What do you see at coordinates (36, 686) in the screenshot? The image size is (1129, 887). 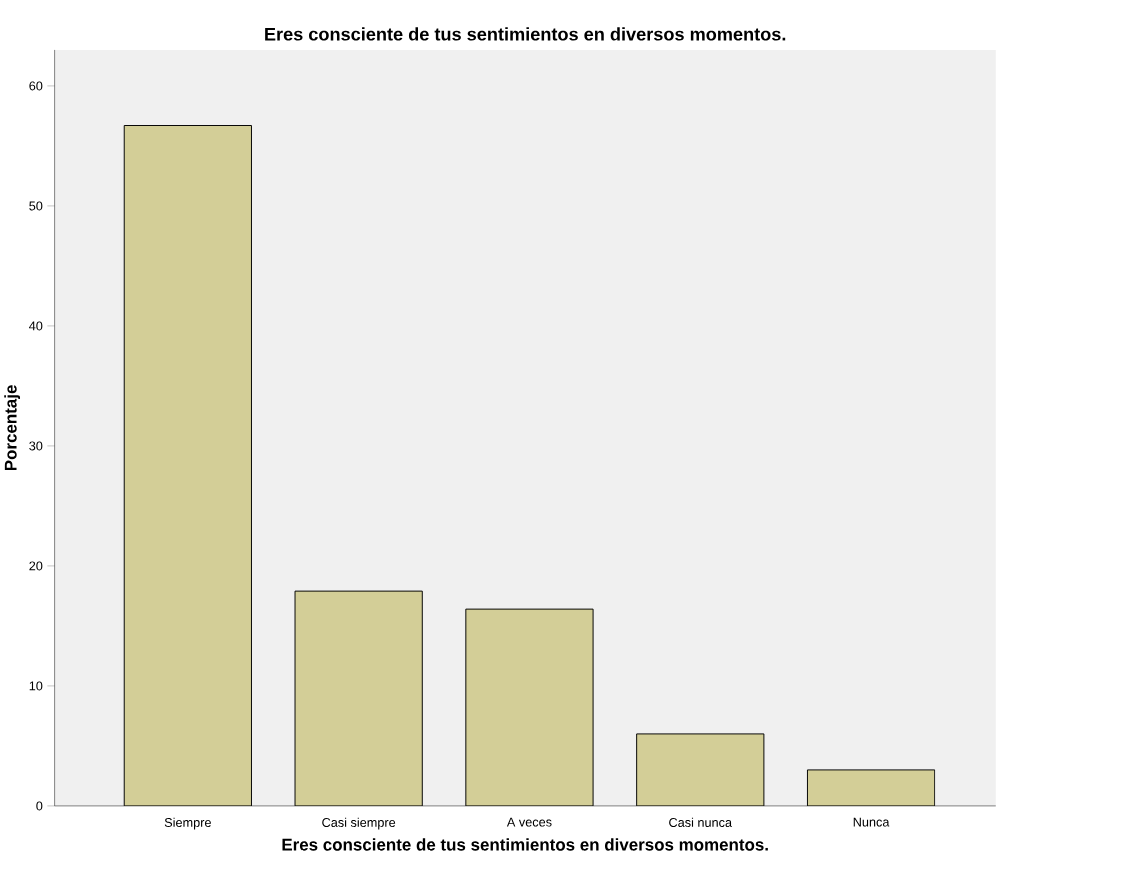 I see `y-tick-label: 10` at bounding box center [36, 686].